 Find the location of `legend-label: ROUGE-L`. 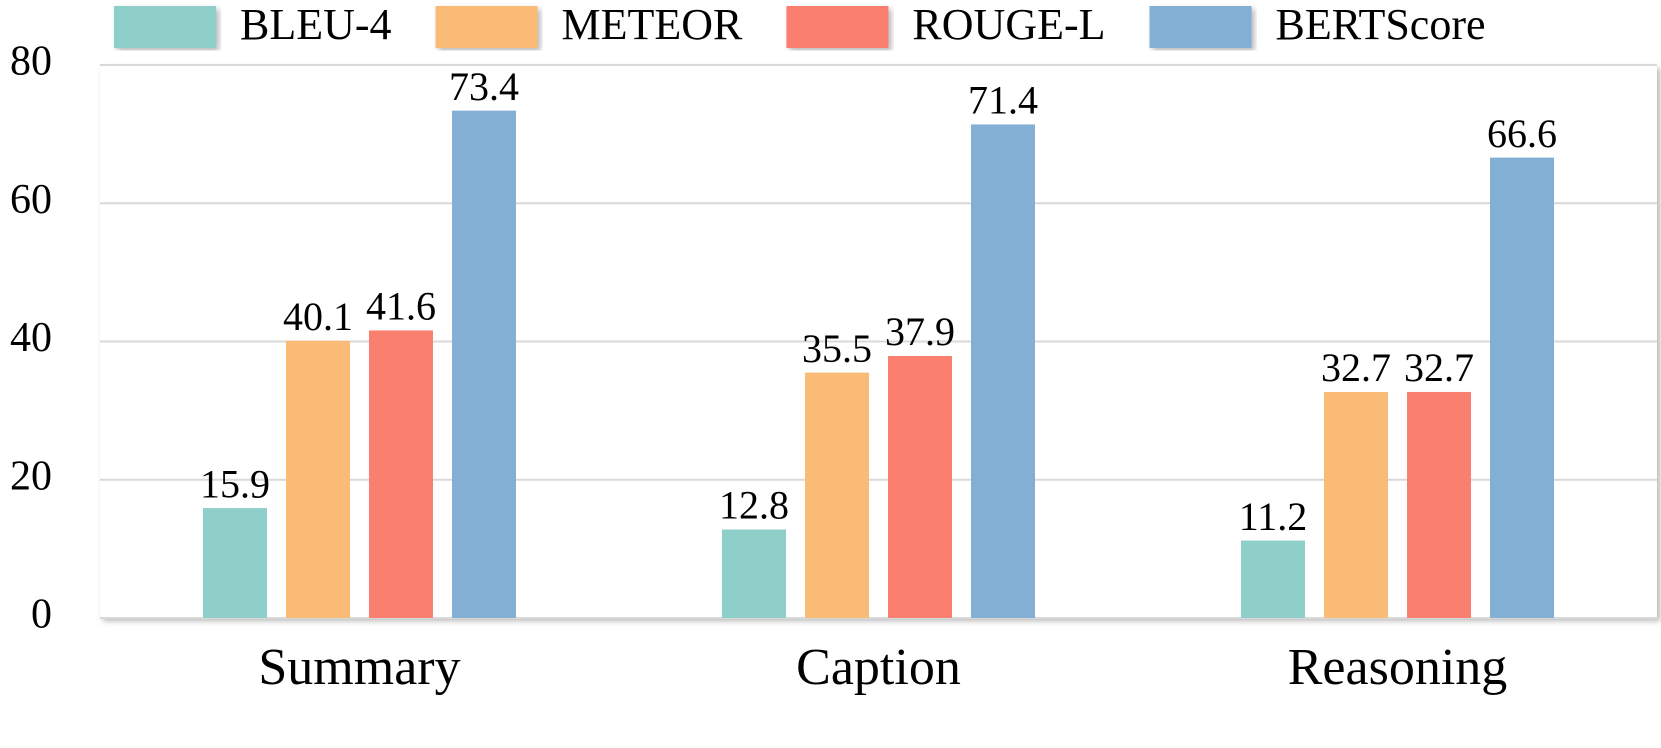

legend-label: ROUGE-L is located at coordinates (1008, 24).